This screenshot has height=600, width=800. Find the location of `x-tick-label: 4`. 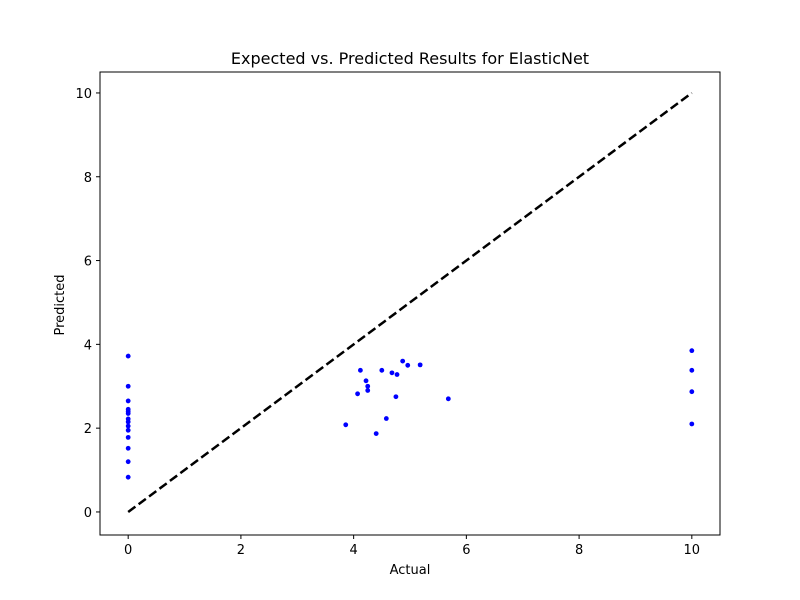

x-tick-label: 4 is located at coordinates (353, 550).